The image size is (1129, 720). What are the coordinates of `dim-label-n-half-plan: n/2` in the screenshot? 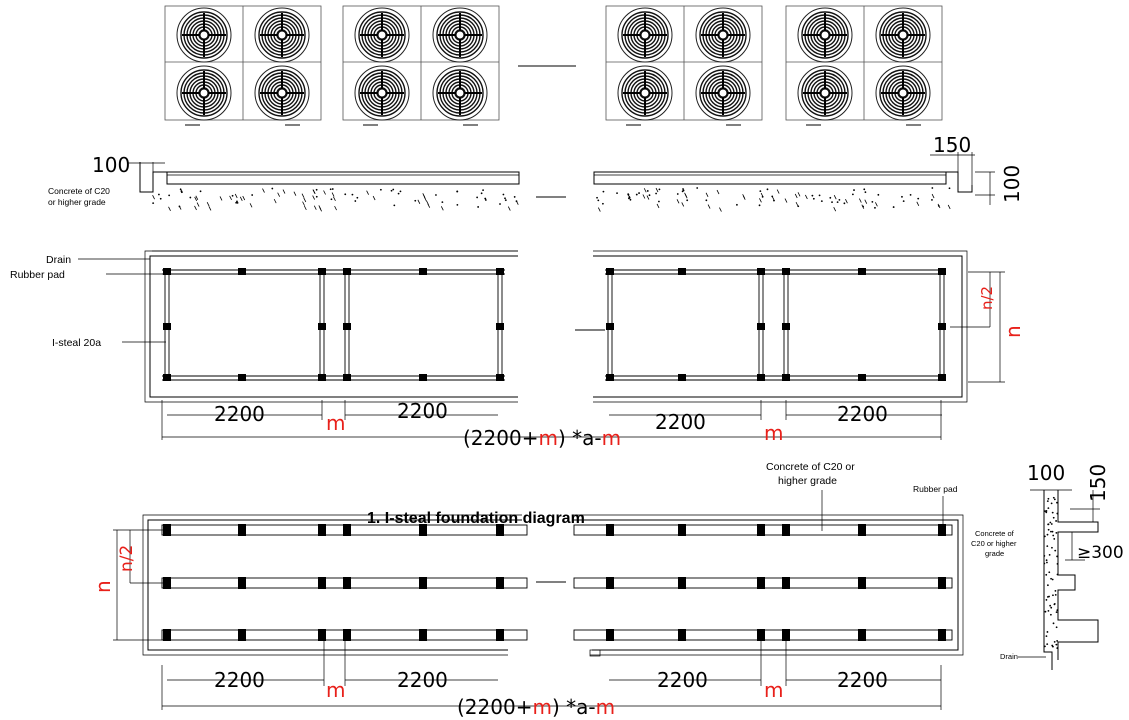 It's located at (987, 298).